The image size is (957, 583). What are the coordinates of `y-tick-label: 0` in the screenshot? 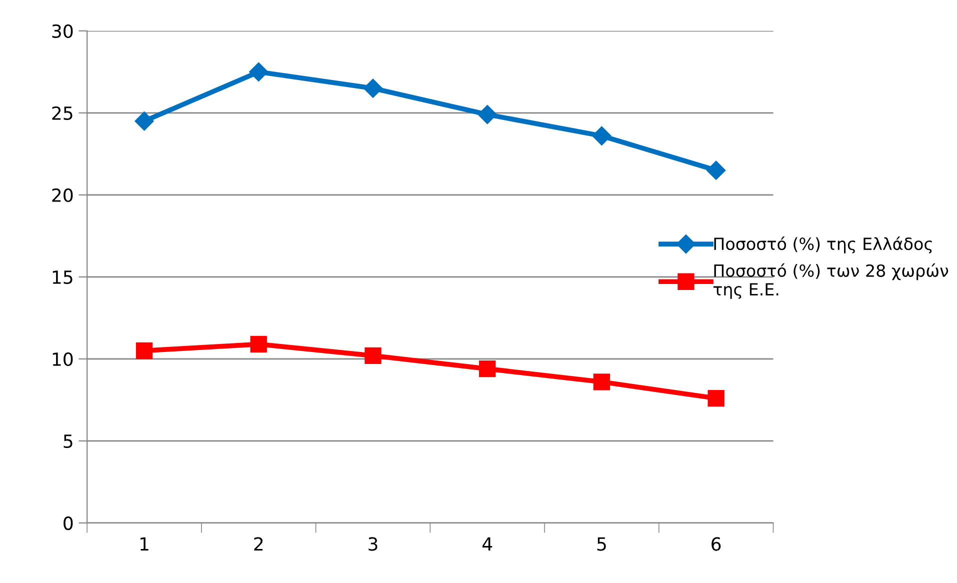 It's located at (68, 523).